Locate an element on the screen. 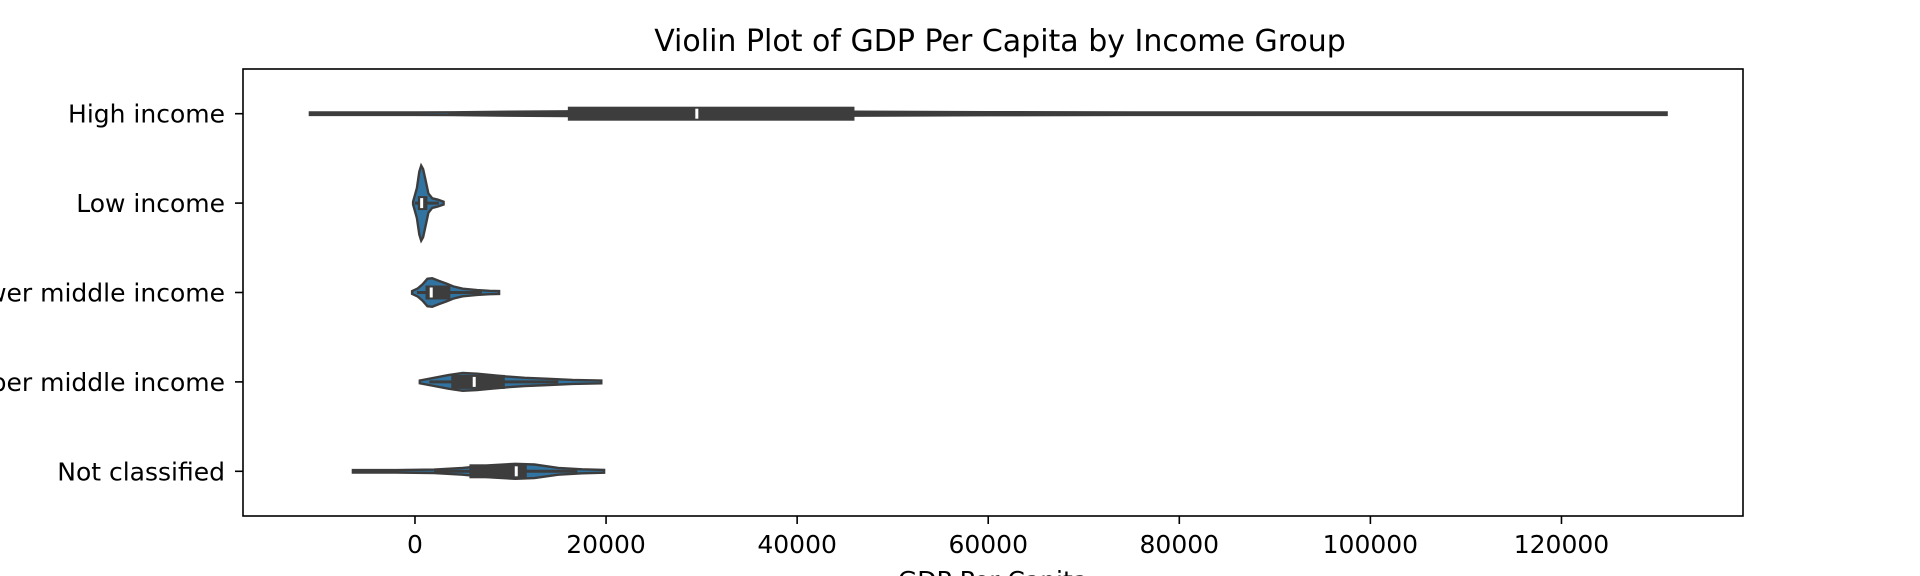 The image size is (1920, 576). x-tick-label: 80000 is located at coordinates (1180, 544).